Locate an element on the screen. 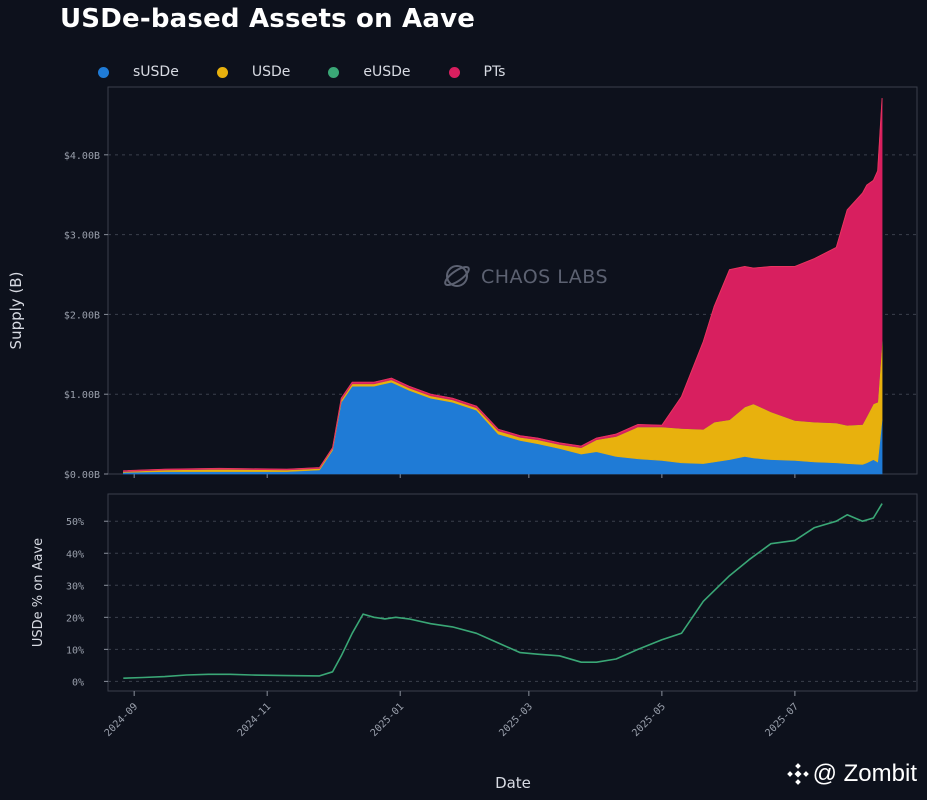 This screenshot has height=800, width=927. bottom-y-tick-label: 40% is located at coordinates (75, 554).